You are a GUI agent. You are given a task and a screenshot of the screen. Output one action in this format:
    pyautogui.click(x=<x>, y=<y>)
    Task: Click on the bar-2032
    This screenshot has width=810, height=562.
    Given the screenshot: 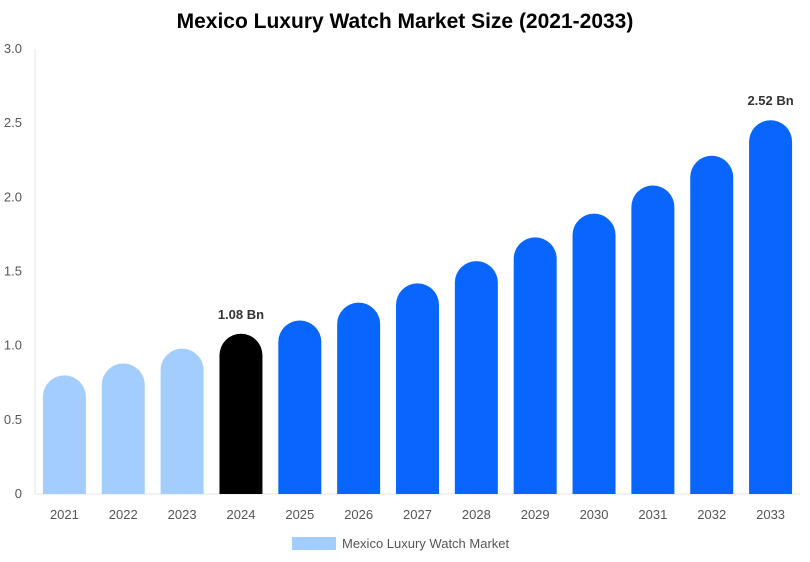 What is the action you would take?
    pyautogui.click(x=712, y=325)
    